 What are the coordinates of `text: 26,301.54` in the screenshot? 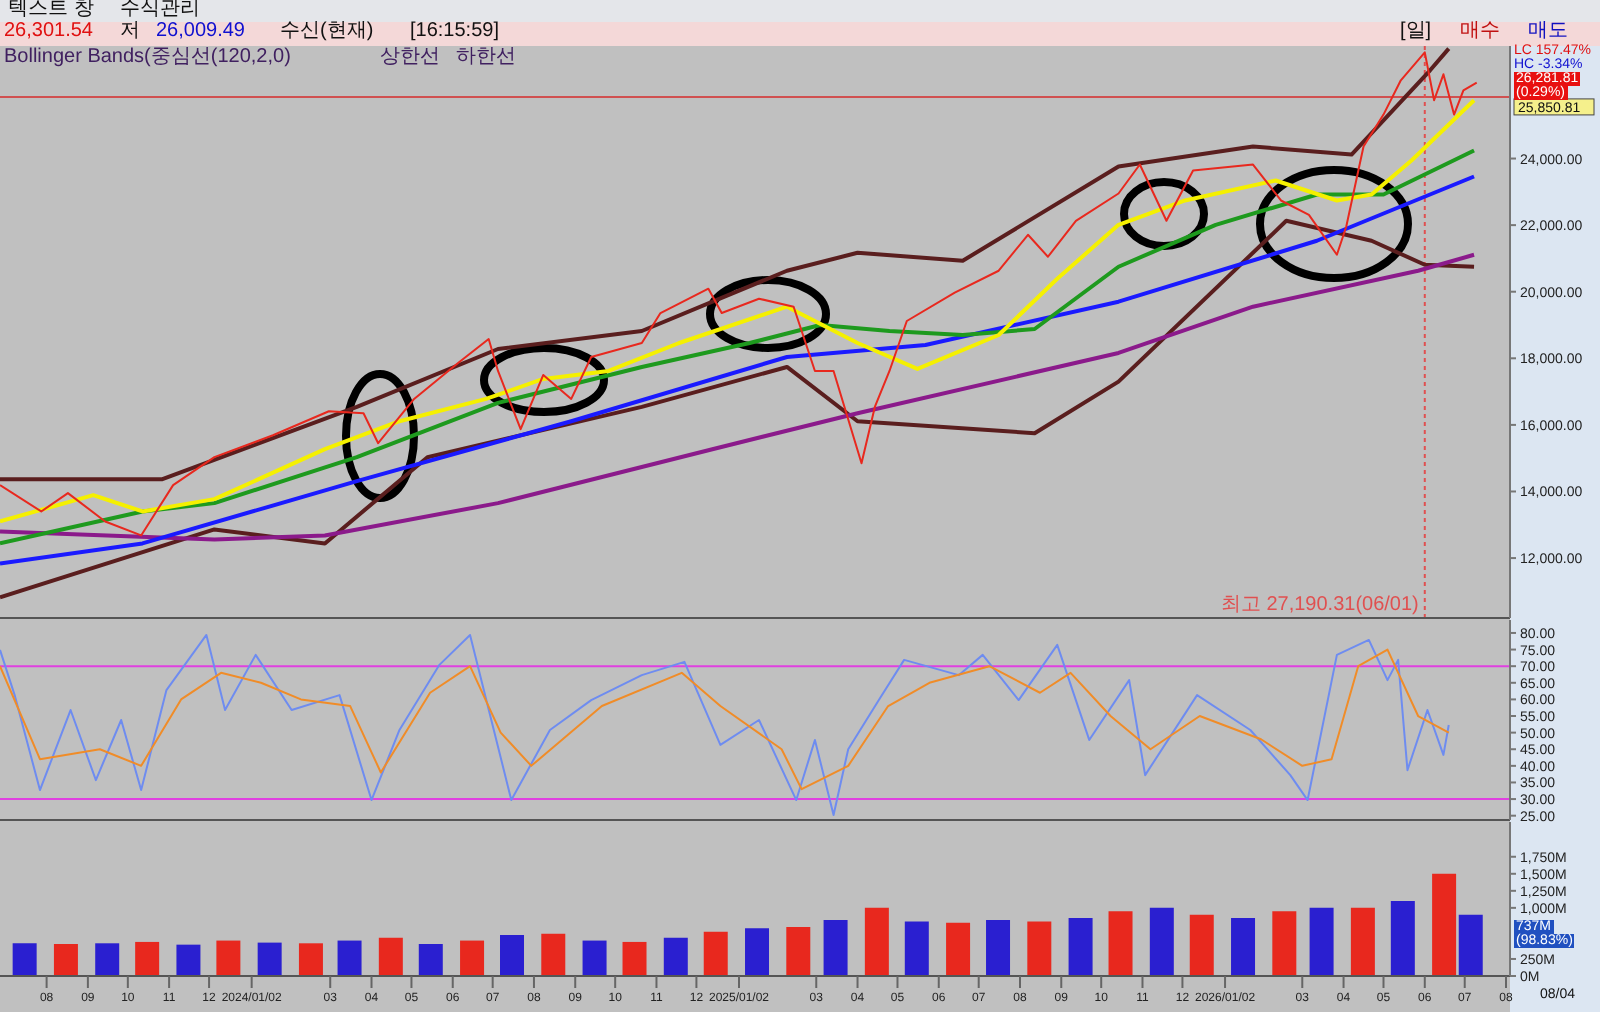 It's located at (48, 31).